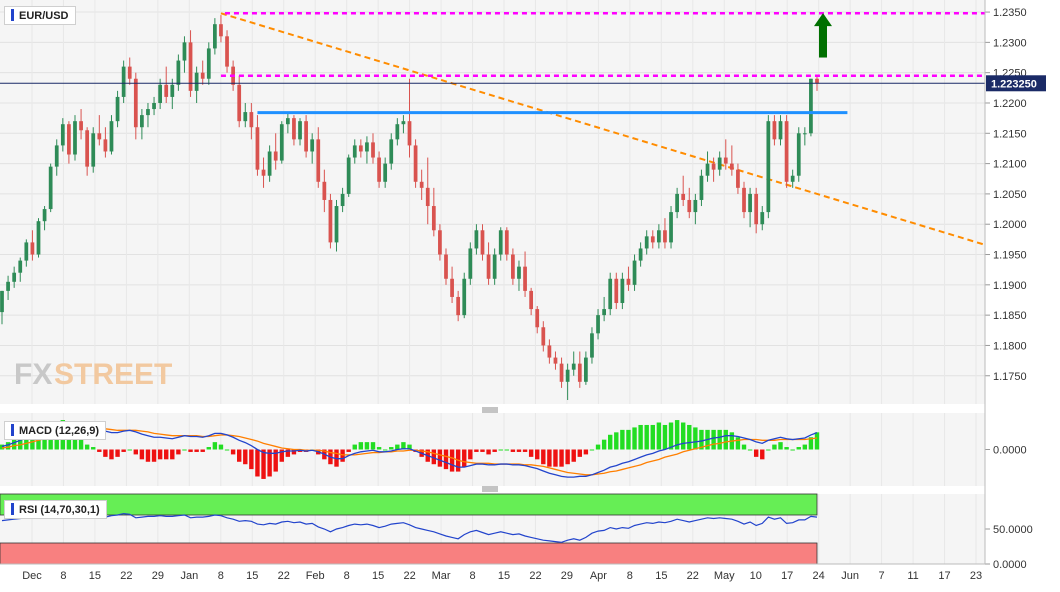 This screenshot has width=1060, height=592. What do you see at coordinates (1010, 346) in the screenshot?
I see `price-tick-label: 1.1800` at bounding box center [1010, 346].